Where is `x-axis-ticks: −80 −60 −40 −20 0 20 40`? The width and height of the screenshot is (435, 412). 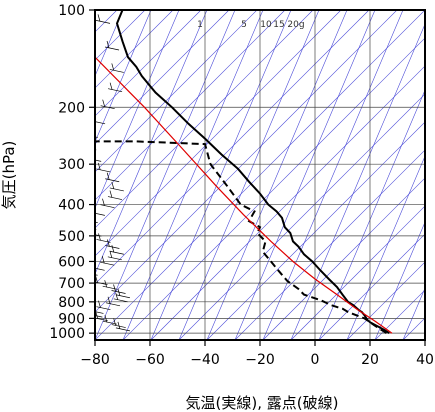
x-axis-ticks: −80 −60 −40 −20 0 20 40 is located at coordinates (257, 354).